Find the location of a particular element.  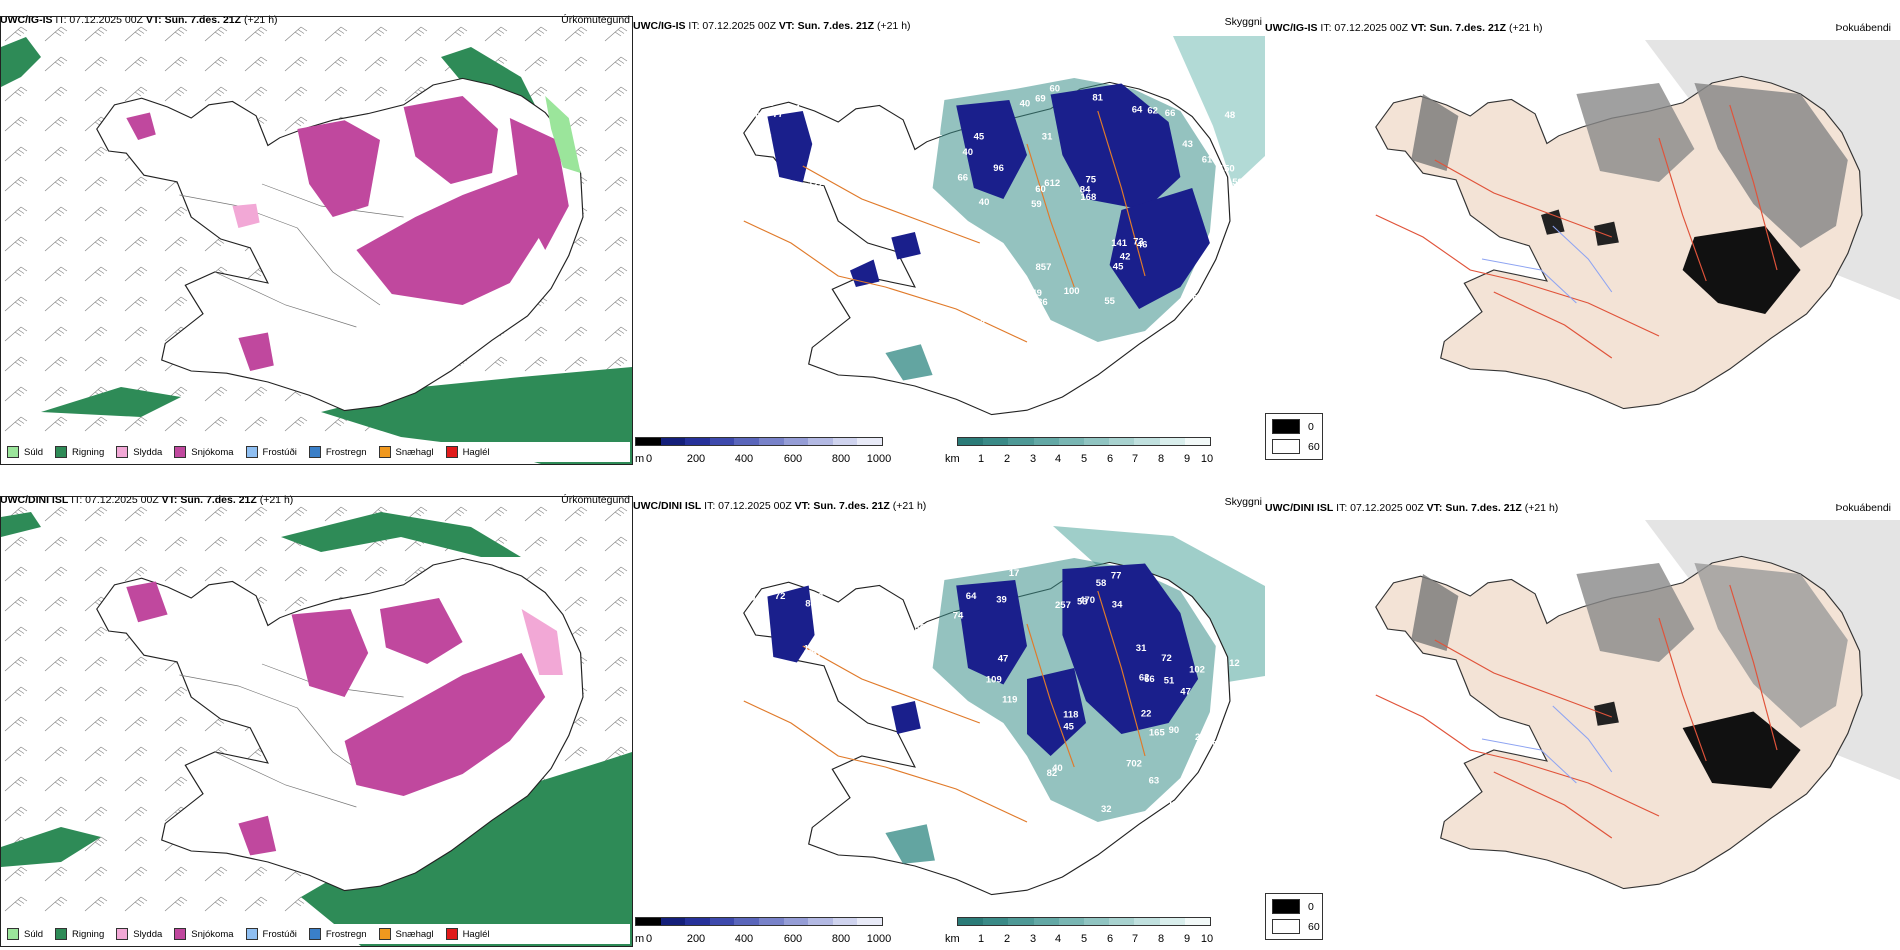

visibility-value-label: 62 is located at coordinates (1152, 111).